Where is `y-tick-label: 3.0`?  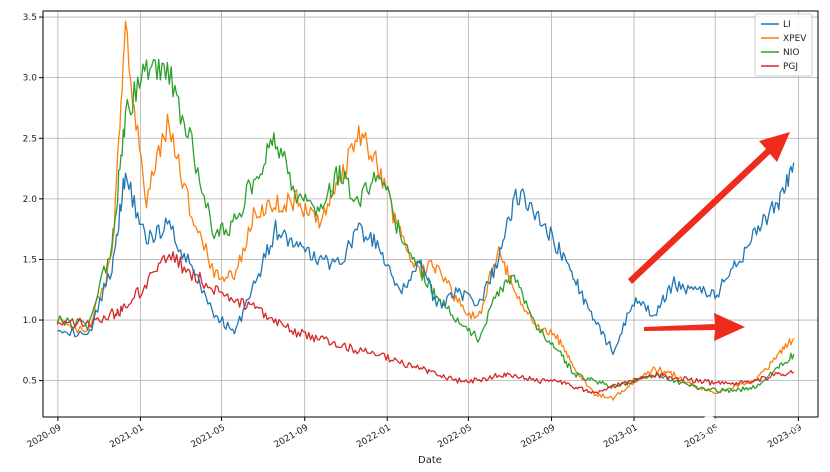
y-tick-label: 3.0 is located at coordinates (30, 79).